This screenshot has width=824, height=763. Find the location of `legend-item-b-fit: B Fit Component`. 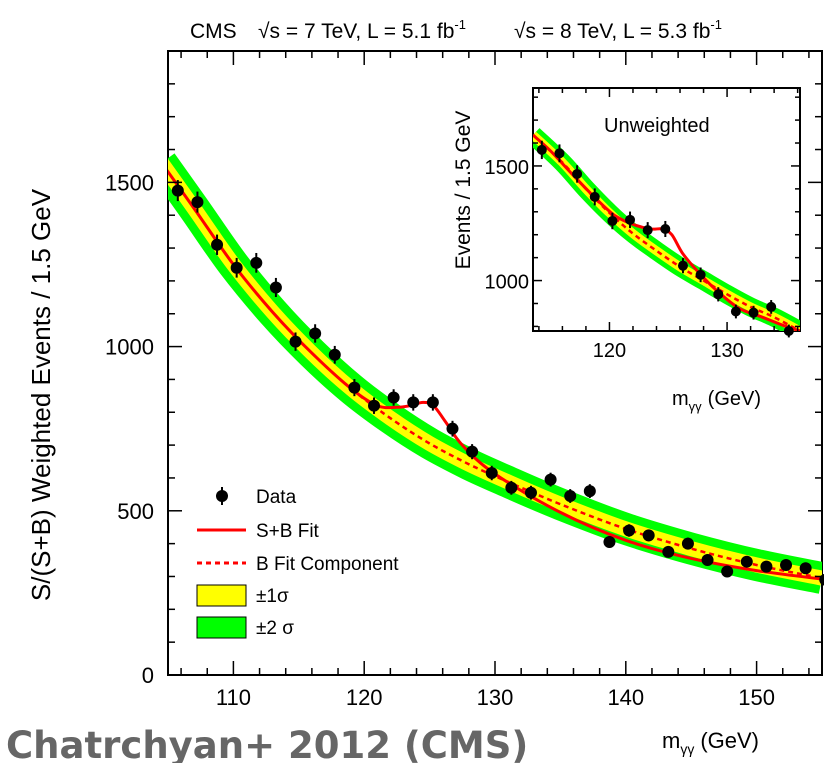

legend-item-b-fit: B Fit Component is located at coordinates (298, 564).